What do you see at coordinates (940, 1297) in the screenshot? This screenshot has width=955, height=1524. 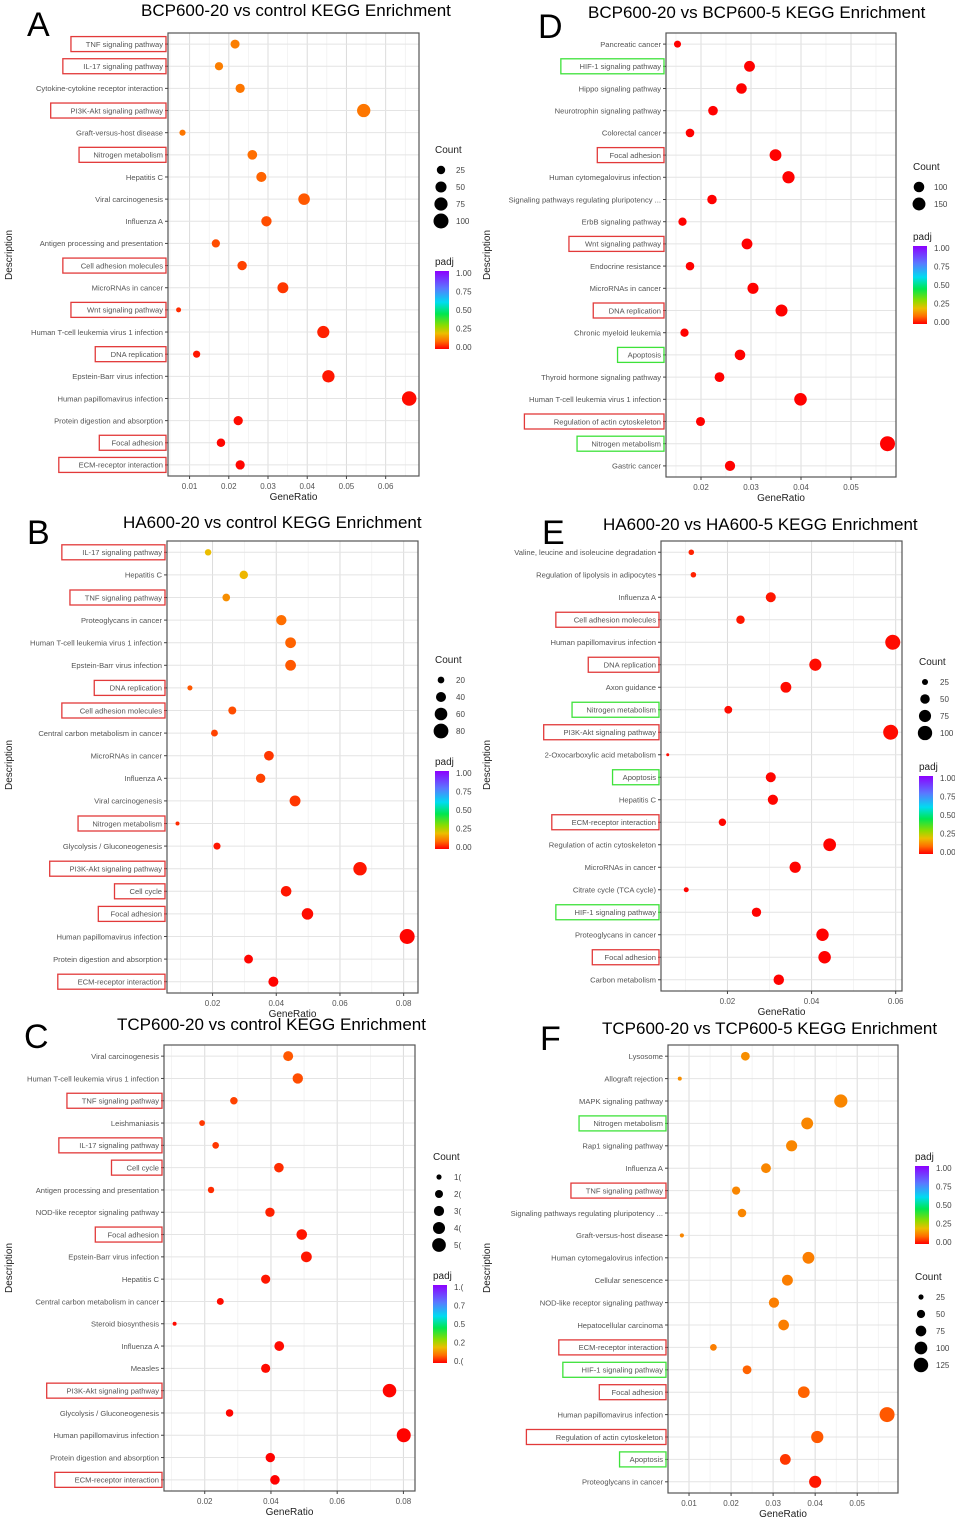 I see `size-legend-label: 25` at bounding box center [940, 1297].